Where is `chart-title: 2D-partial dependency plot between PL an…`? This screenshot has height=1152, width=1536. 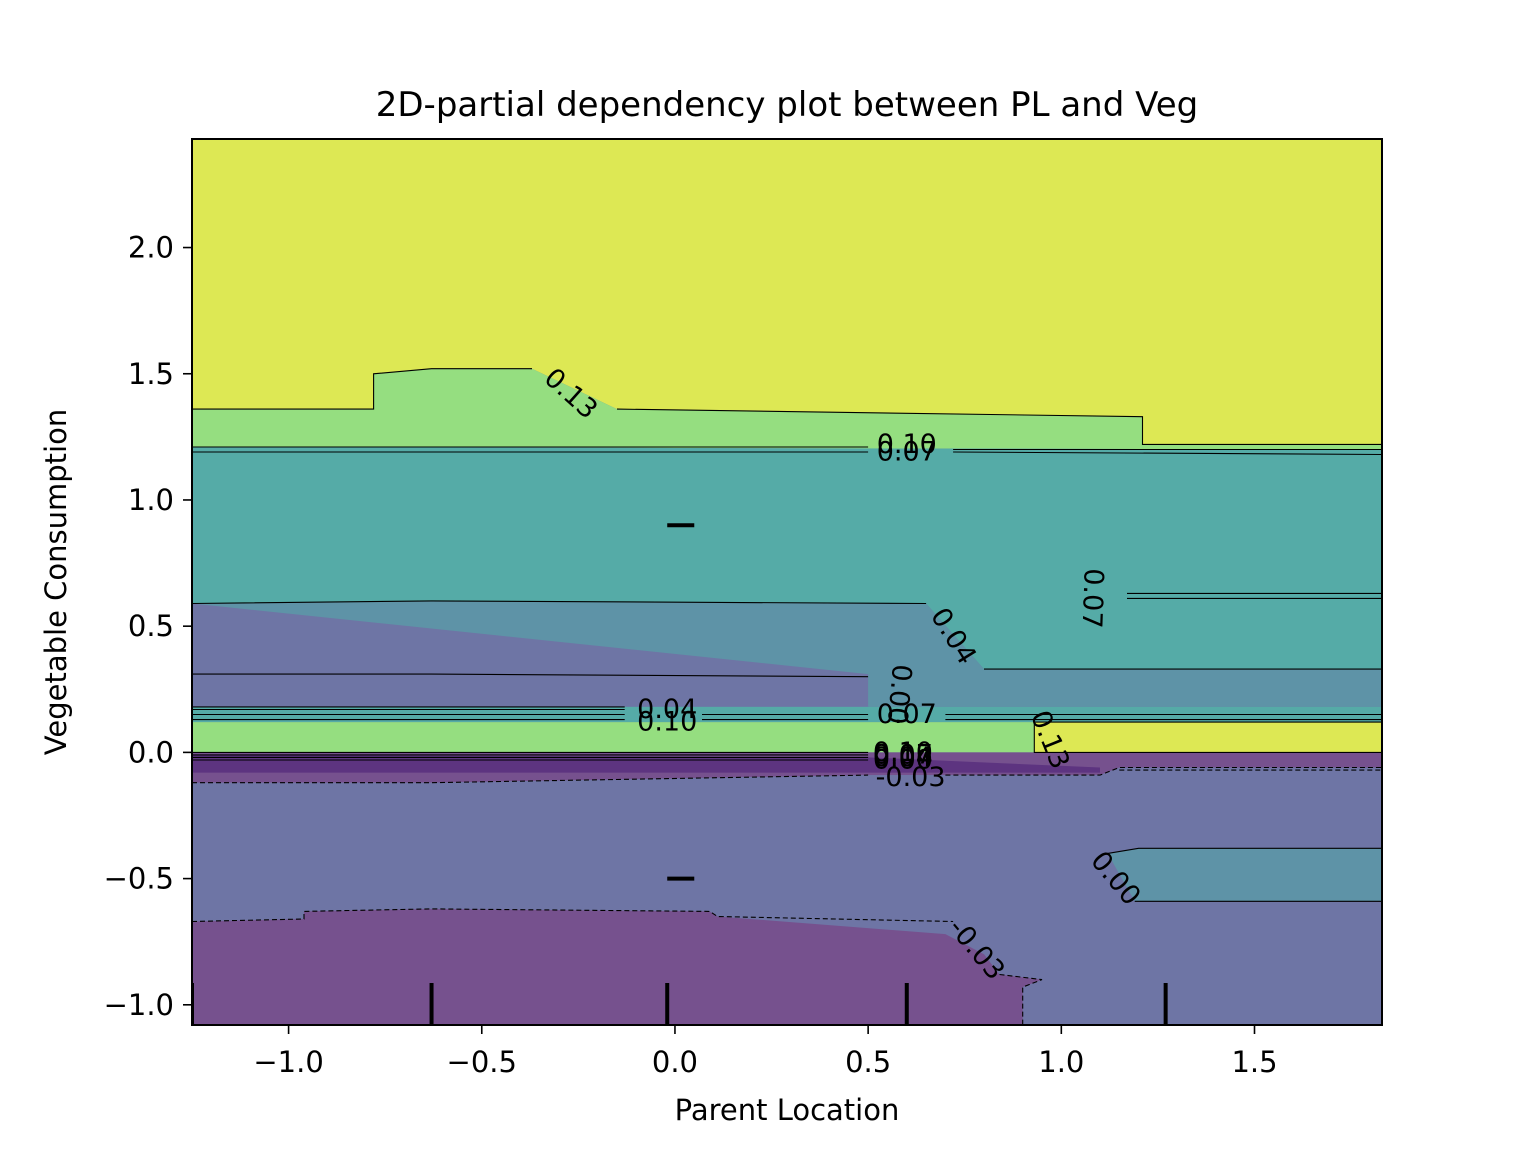 chart-title: 2D-partial dependency plot between PL an… is located at coordinates (787, 105).